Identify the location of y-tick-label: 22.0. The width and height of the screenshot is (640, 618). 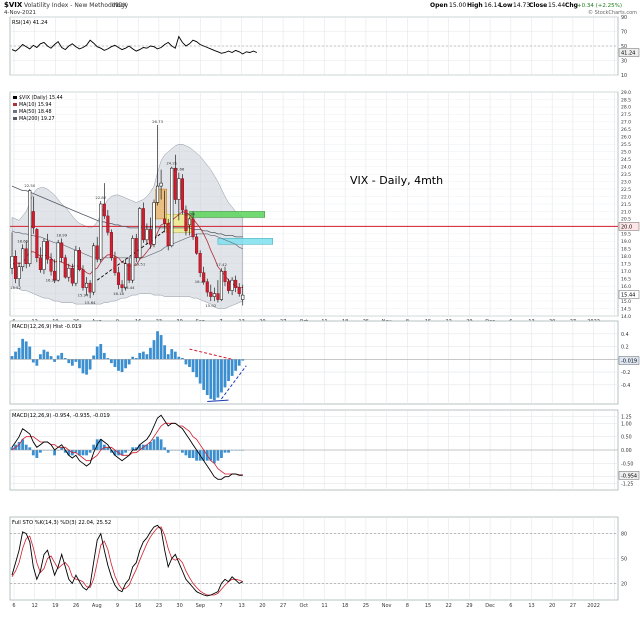
(626, 197).